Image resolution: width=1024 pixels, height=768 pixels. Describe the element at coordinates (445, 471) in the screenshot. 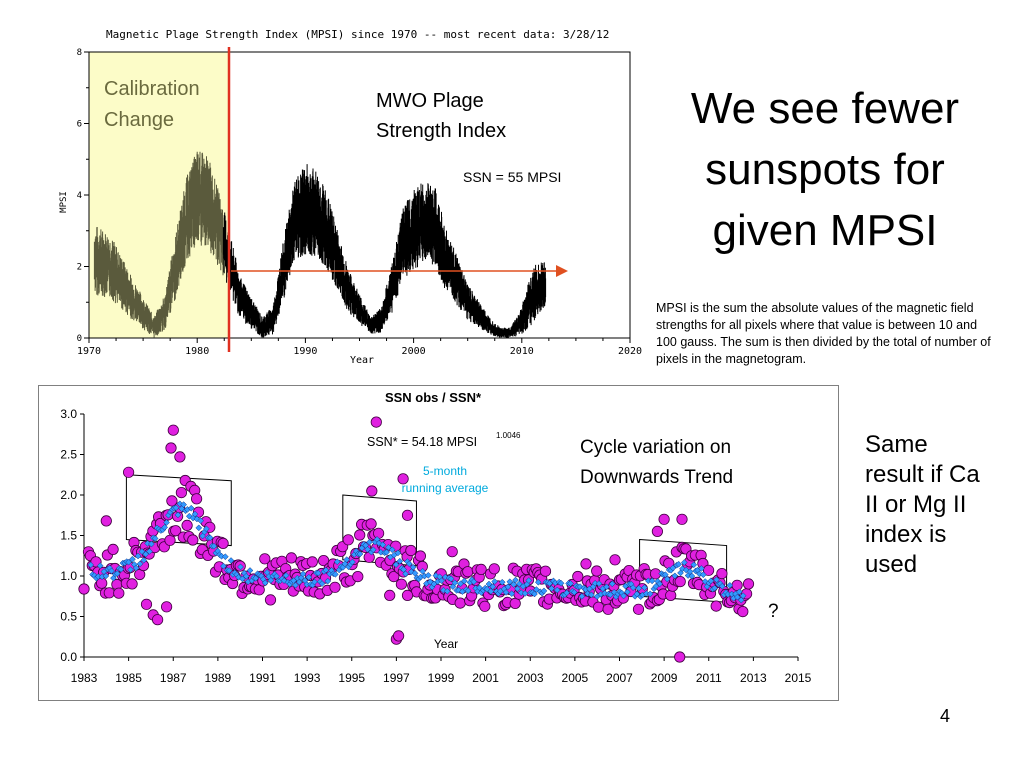

I see `running-average-label-1: 5-month` at that location.